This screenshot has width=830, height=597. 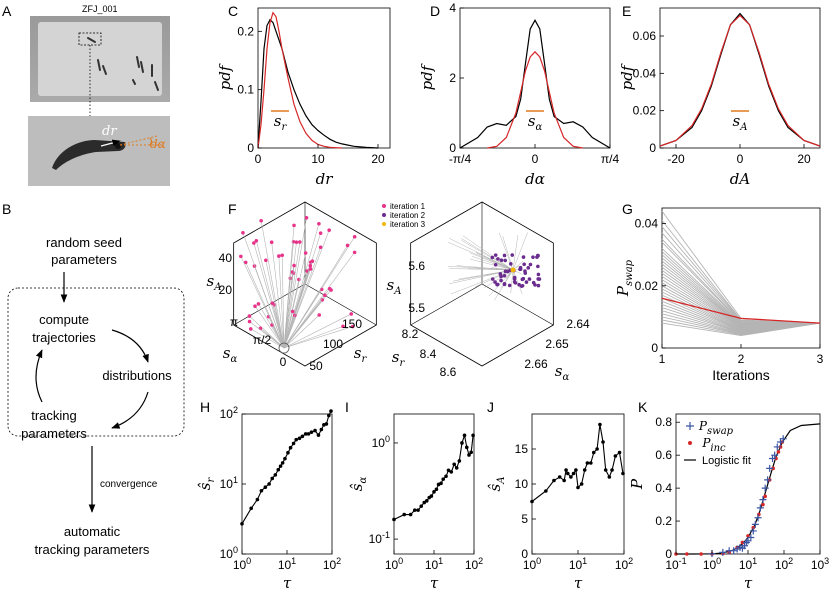 I want to click on dalpha-arc, so click(x=151, y=141).